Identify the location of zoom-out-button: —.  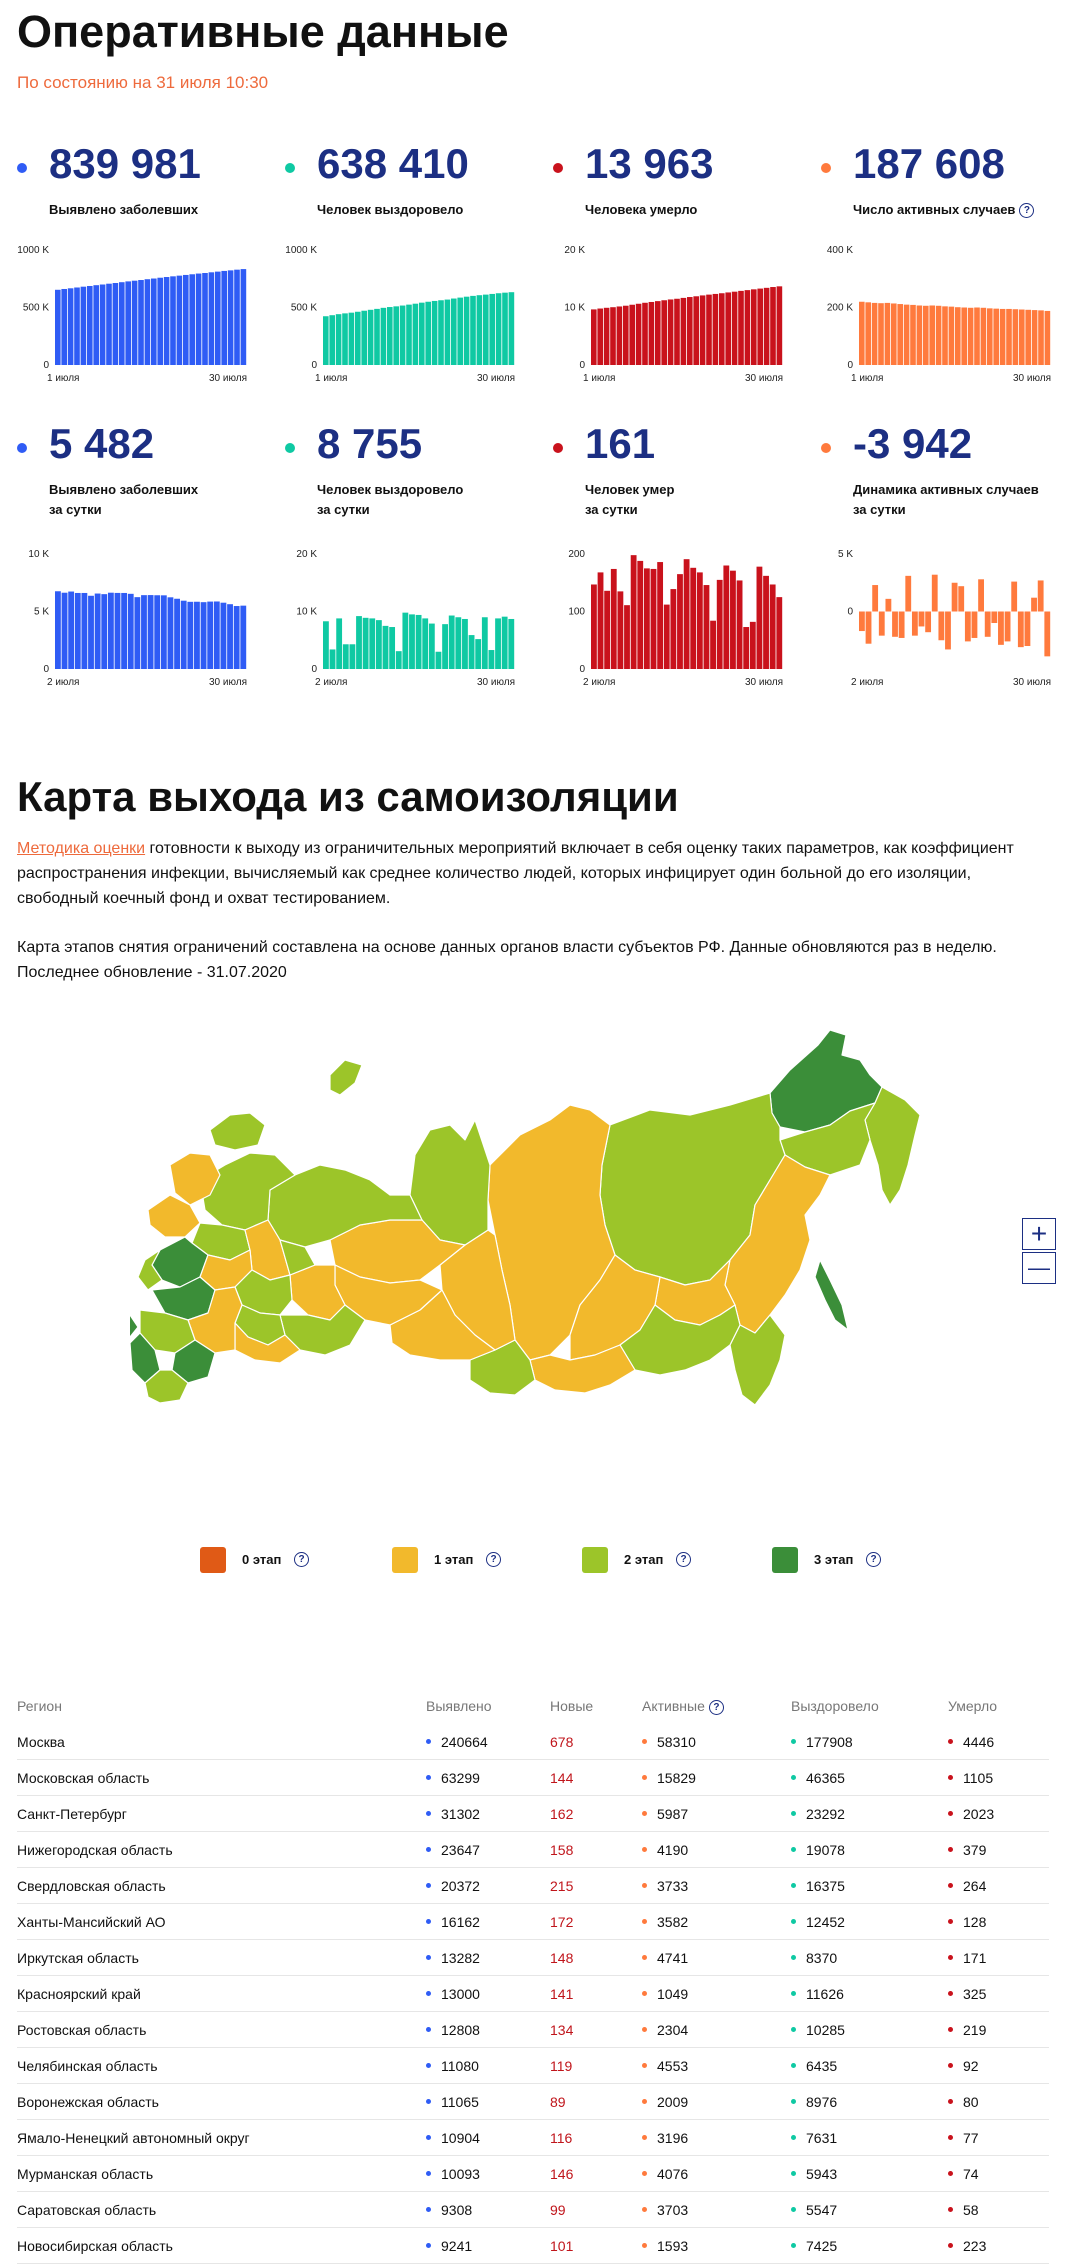
(1039, 1268).